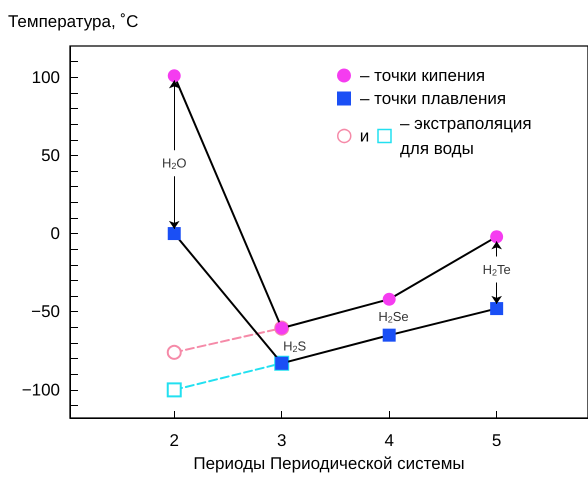  I want to click on y-axis-title: Температура, ˚С, so click(73, 21).